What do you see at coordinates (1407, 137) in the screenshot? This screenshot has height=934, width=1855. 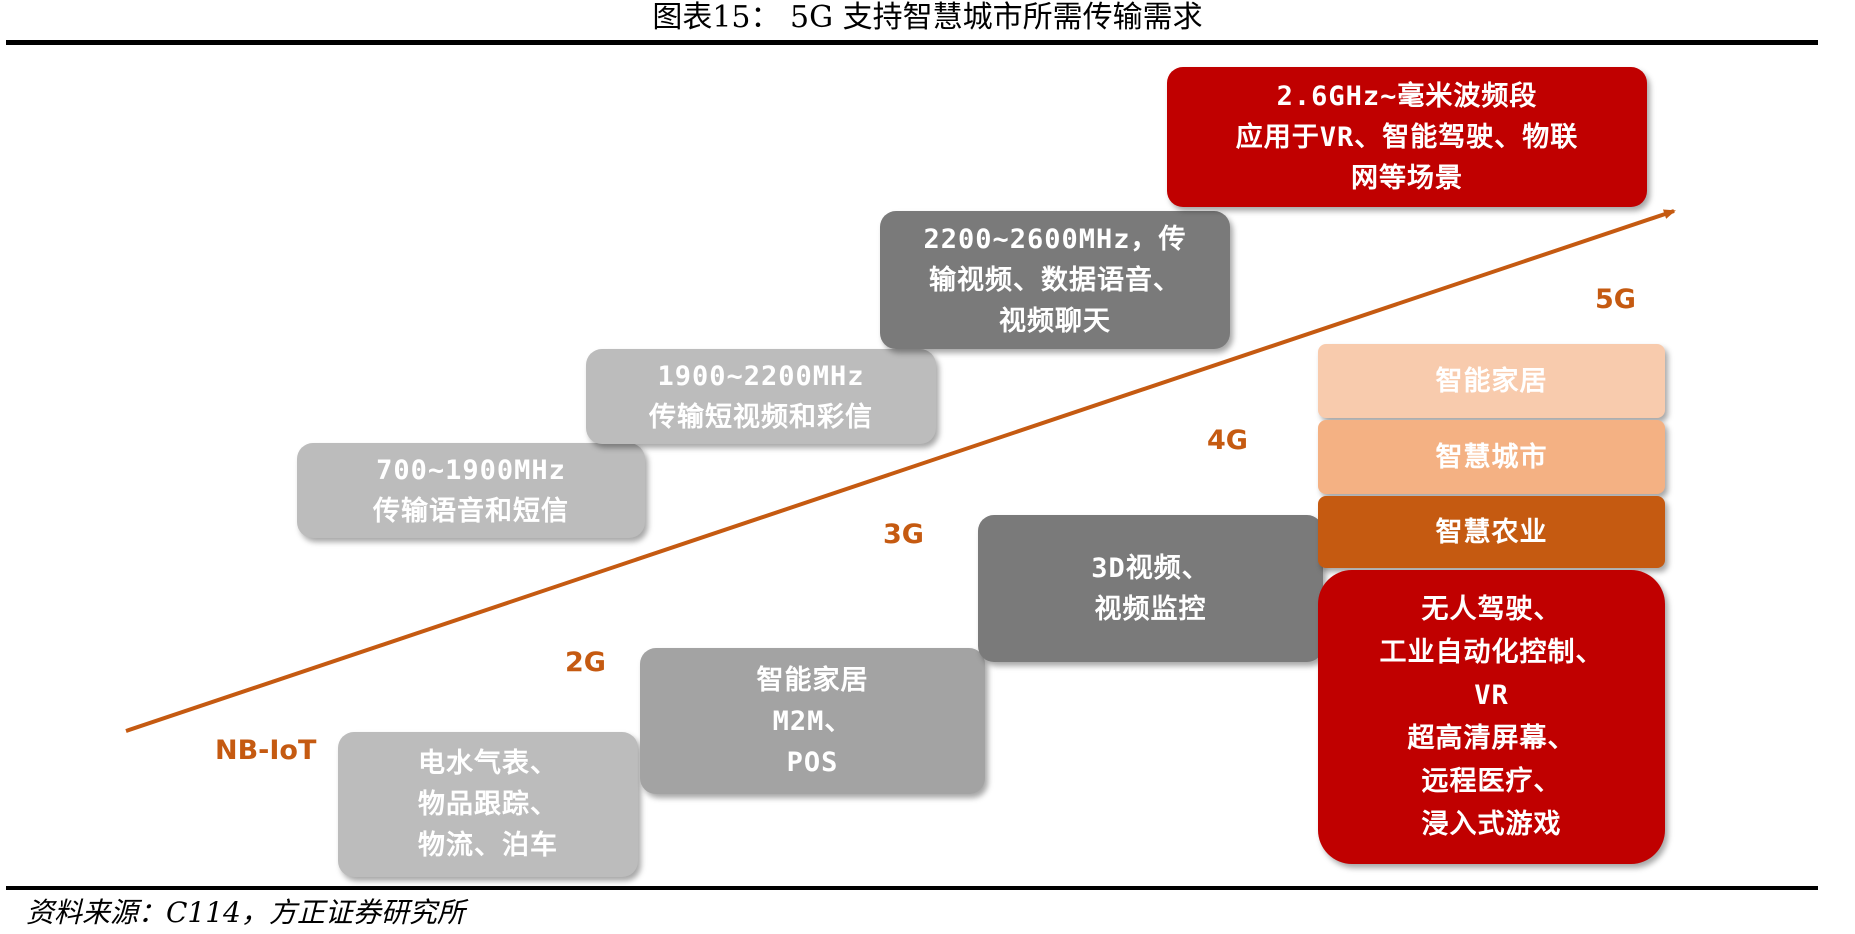 I see `band-5g-box: 2.6GHz~毫米波频段 应用于VR、智能驾驶、物联 网等场景` at bounding box center [1407, 137].